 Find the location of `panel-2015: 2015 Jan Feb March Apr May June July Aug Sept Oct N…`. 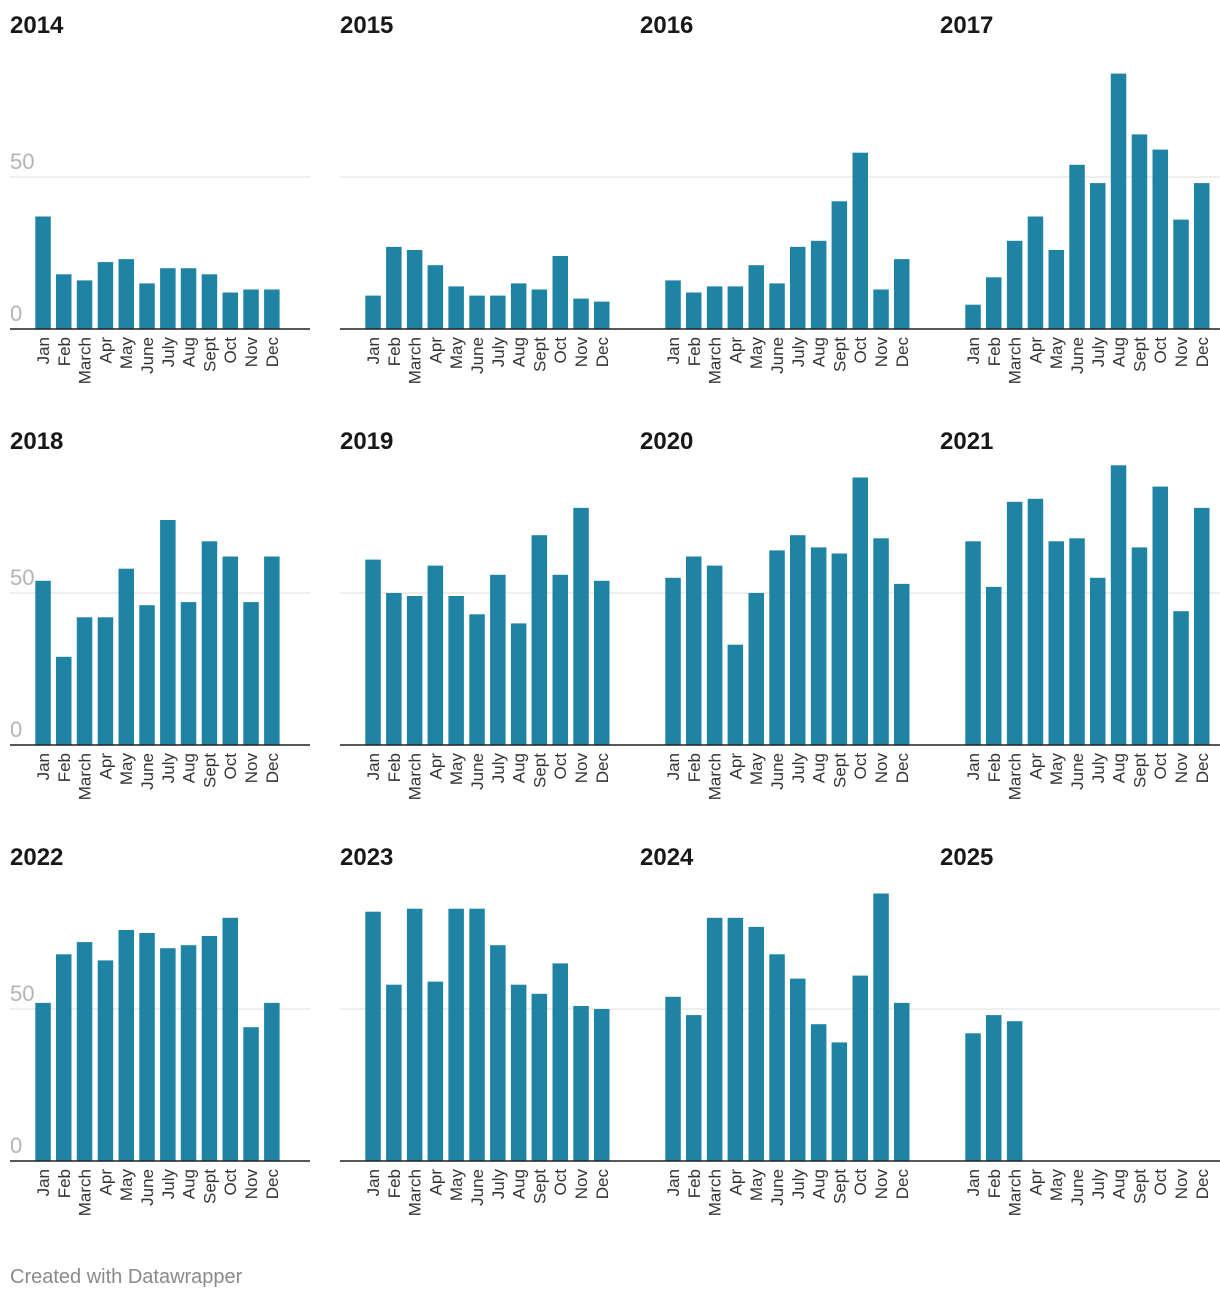

panel-2015: 2015 Jan Feb March Apr May June July Aug Sept Oct N… is located at coordinates (490, 198).